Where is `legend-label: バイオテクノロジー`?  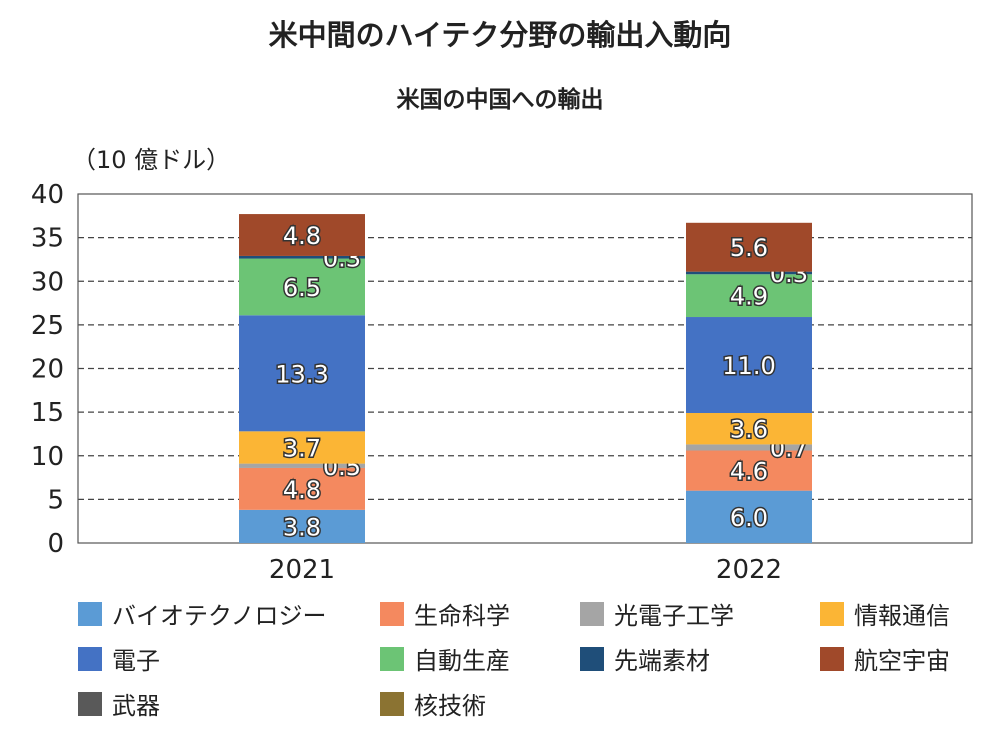 legend-label: バイオテクノロジー is located at coordinates (219, 616).